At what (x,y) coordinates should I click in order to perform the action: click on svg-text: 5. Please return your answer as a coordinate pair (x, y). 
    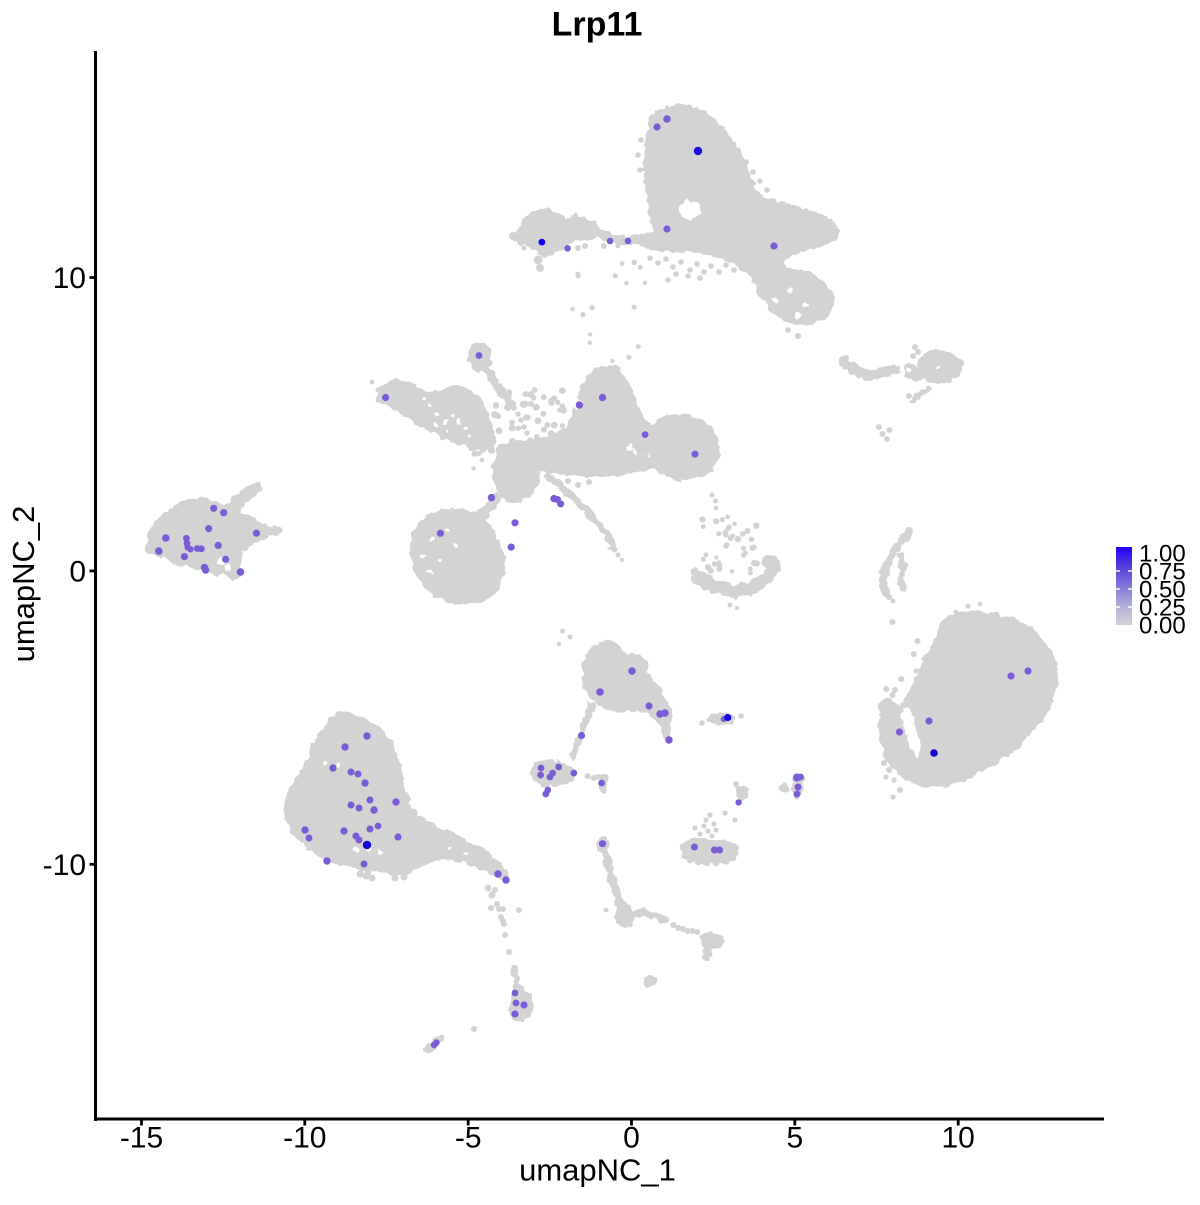
    Looking at the image, I should click on (794, 1138).